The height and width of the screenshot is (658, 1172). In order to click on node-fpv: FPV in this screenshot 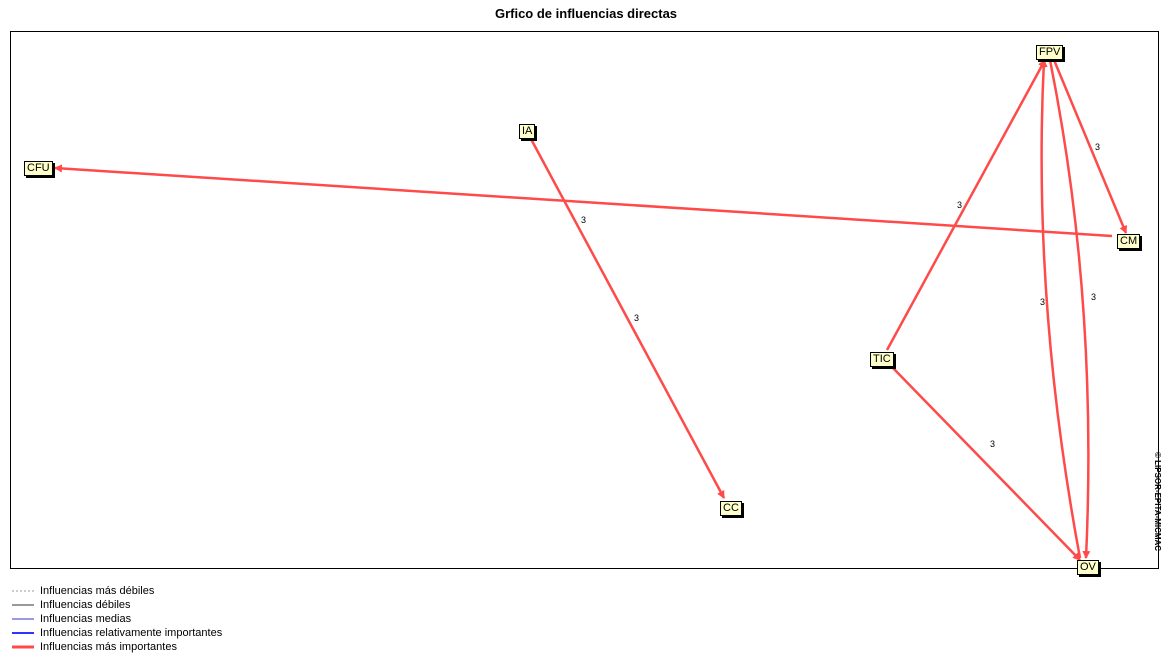, I will do `click(1050, 52)`.